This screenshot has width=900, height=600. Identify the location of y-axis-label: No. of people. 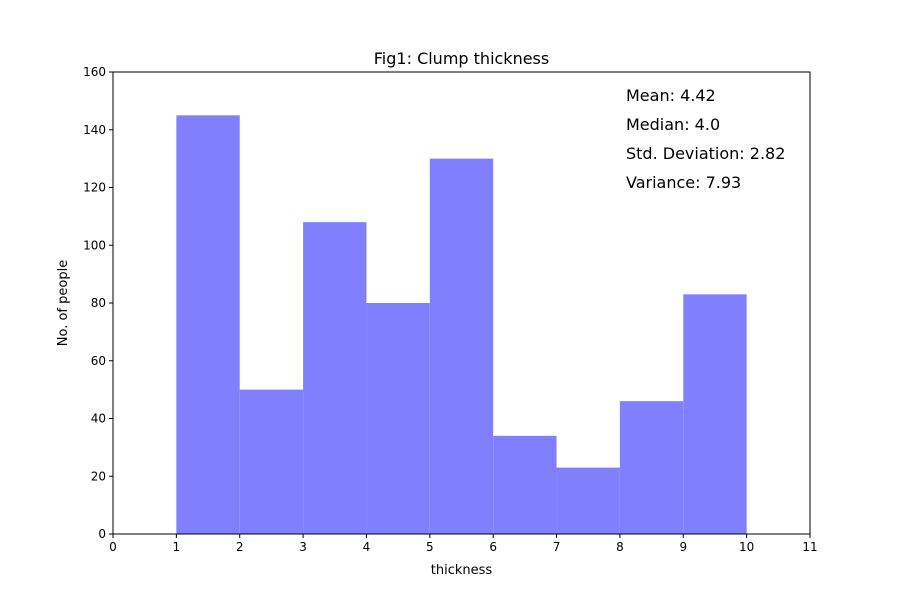
(63, 303).